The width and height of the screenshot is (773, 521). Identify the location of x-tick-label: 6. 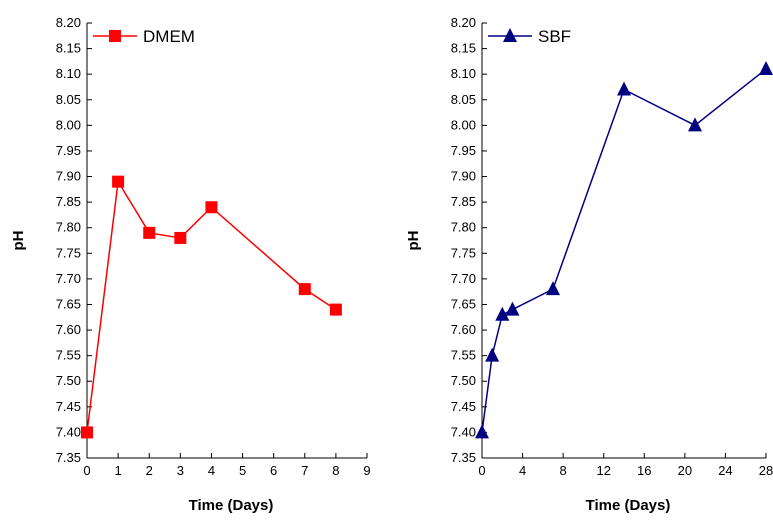
(273, 470).